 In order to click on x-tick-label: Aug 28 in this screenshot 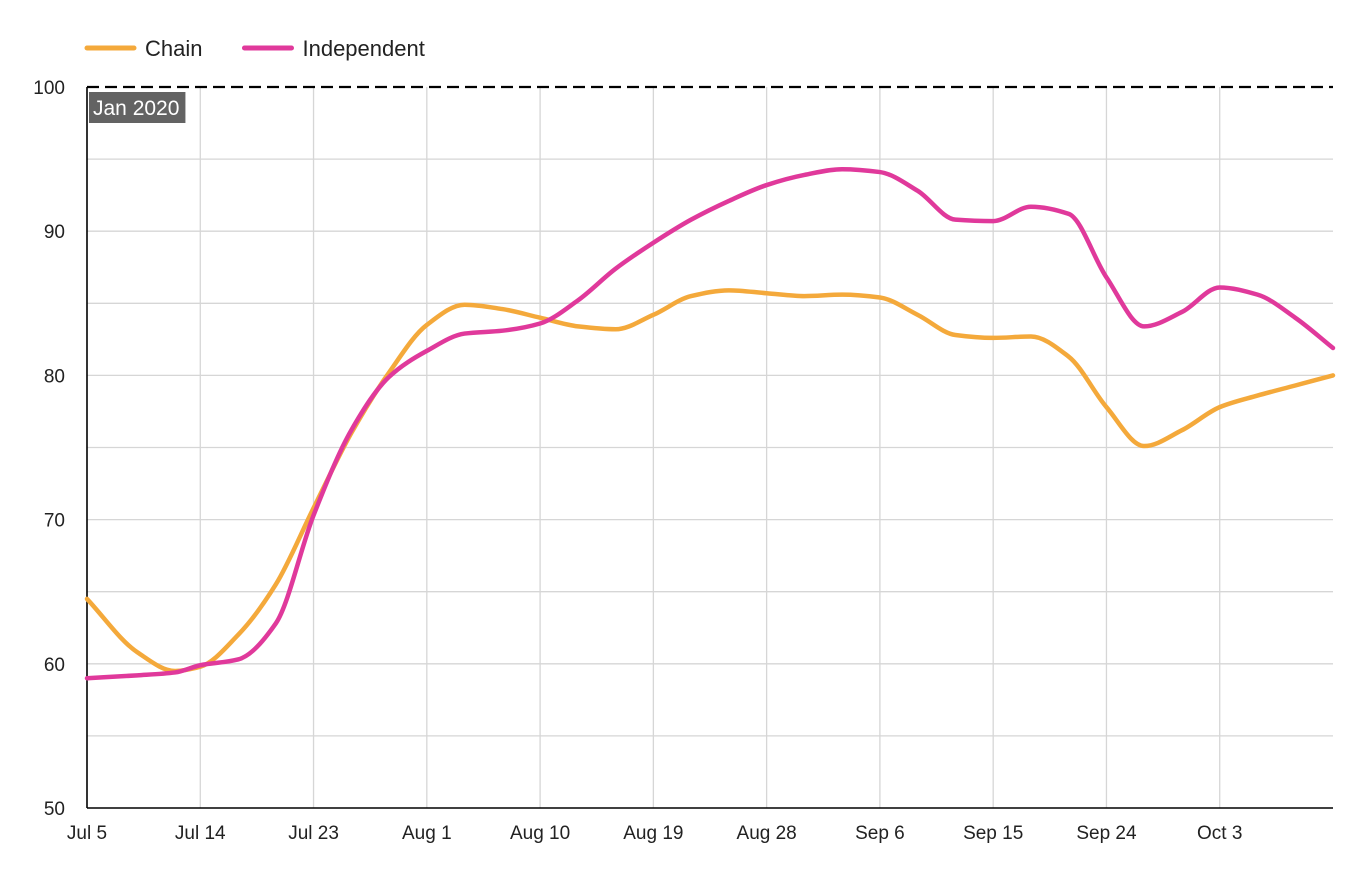, I will do `click(767, 833)`.